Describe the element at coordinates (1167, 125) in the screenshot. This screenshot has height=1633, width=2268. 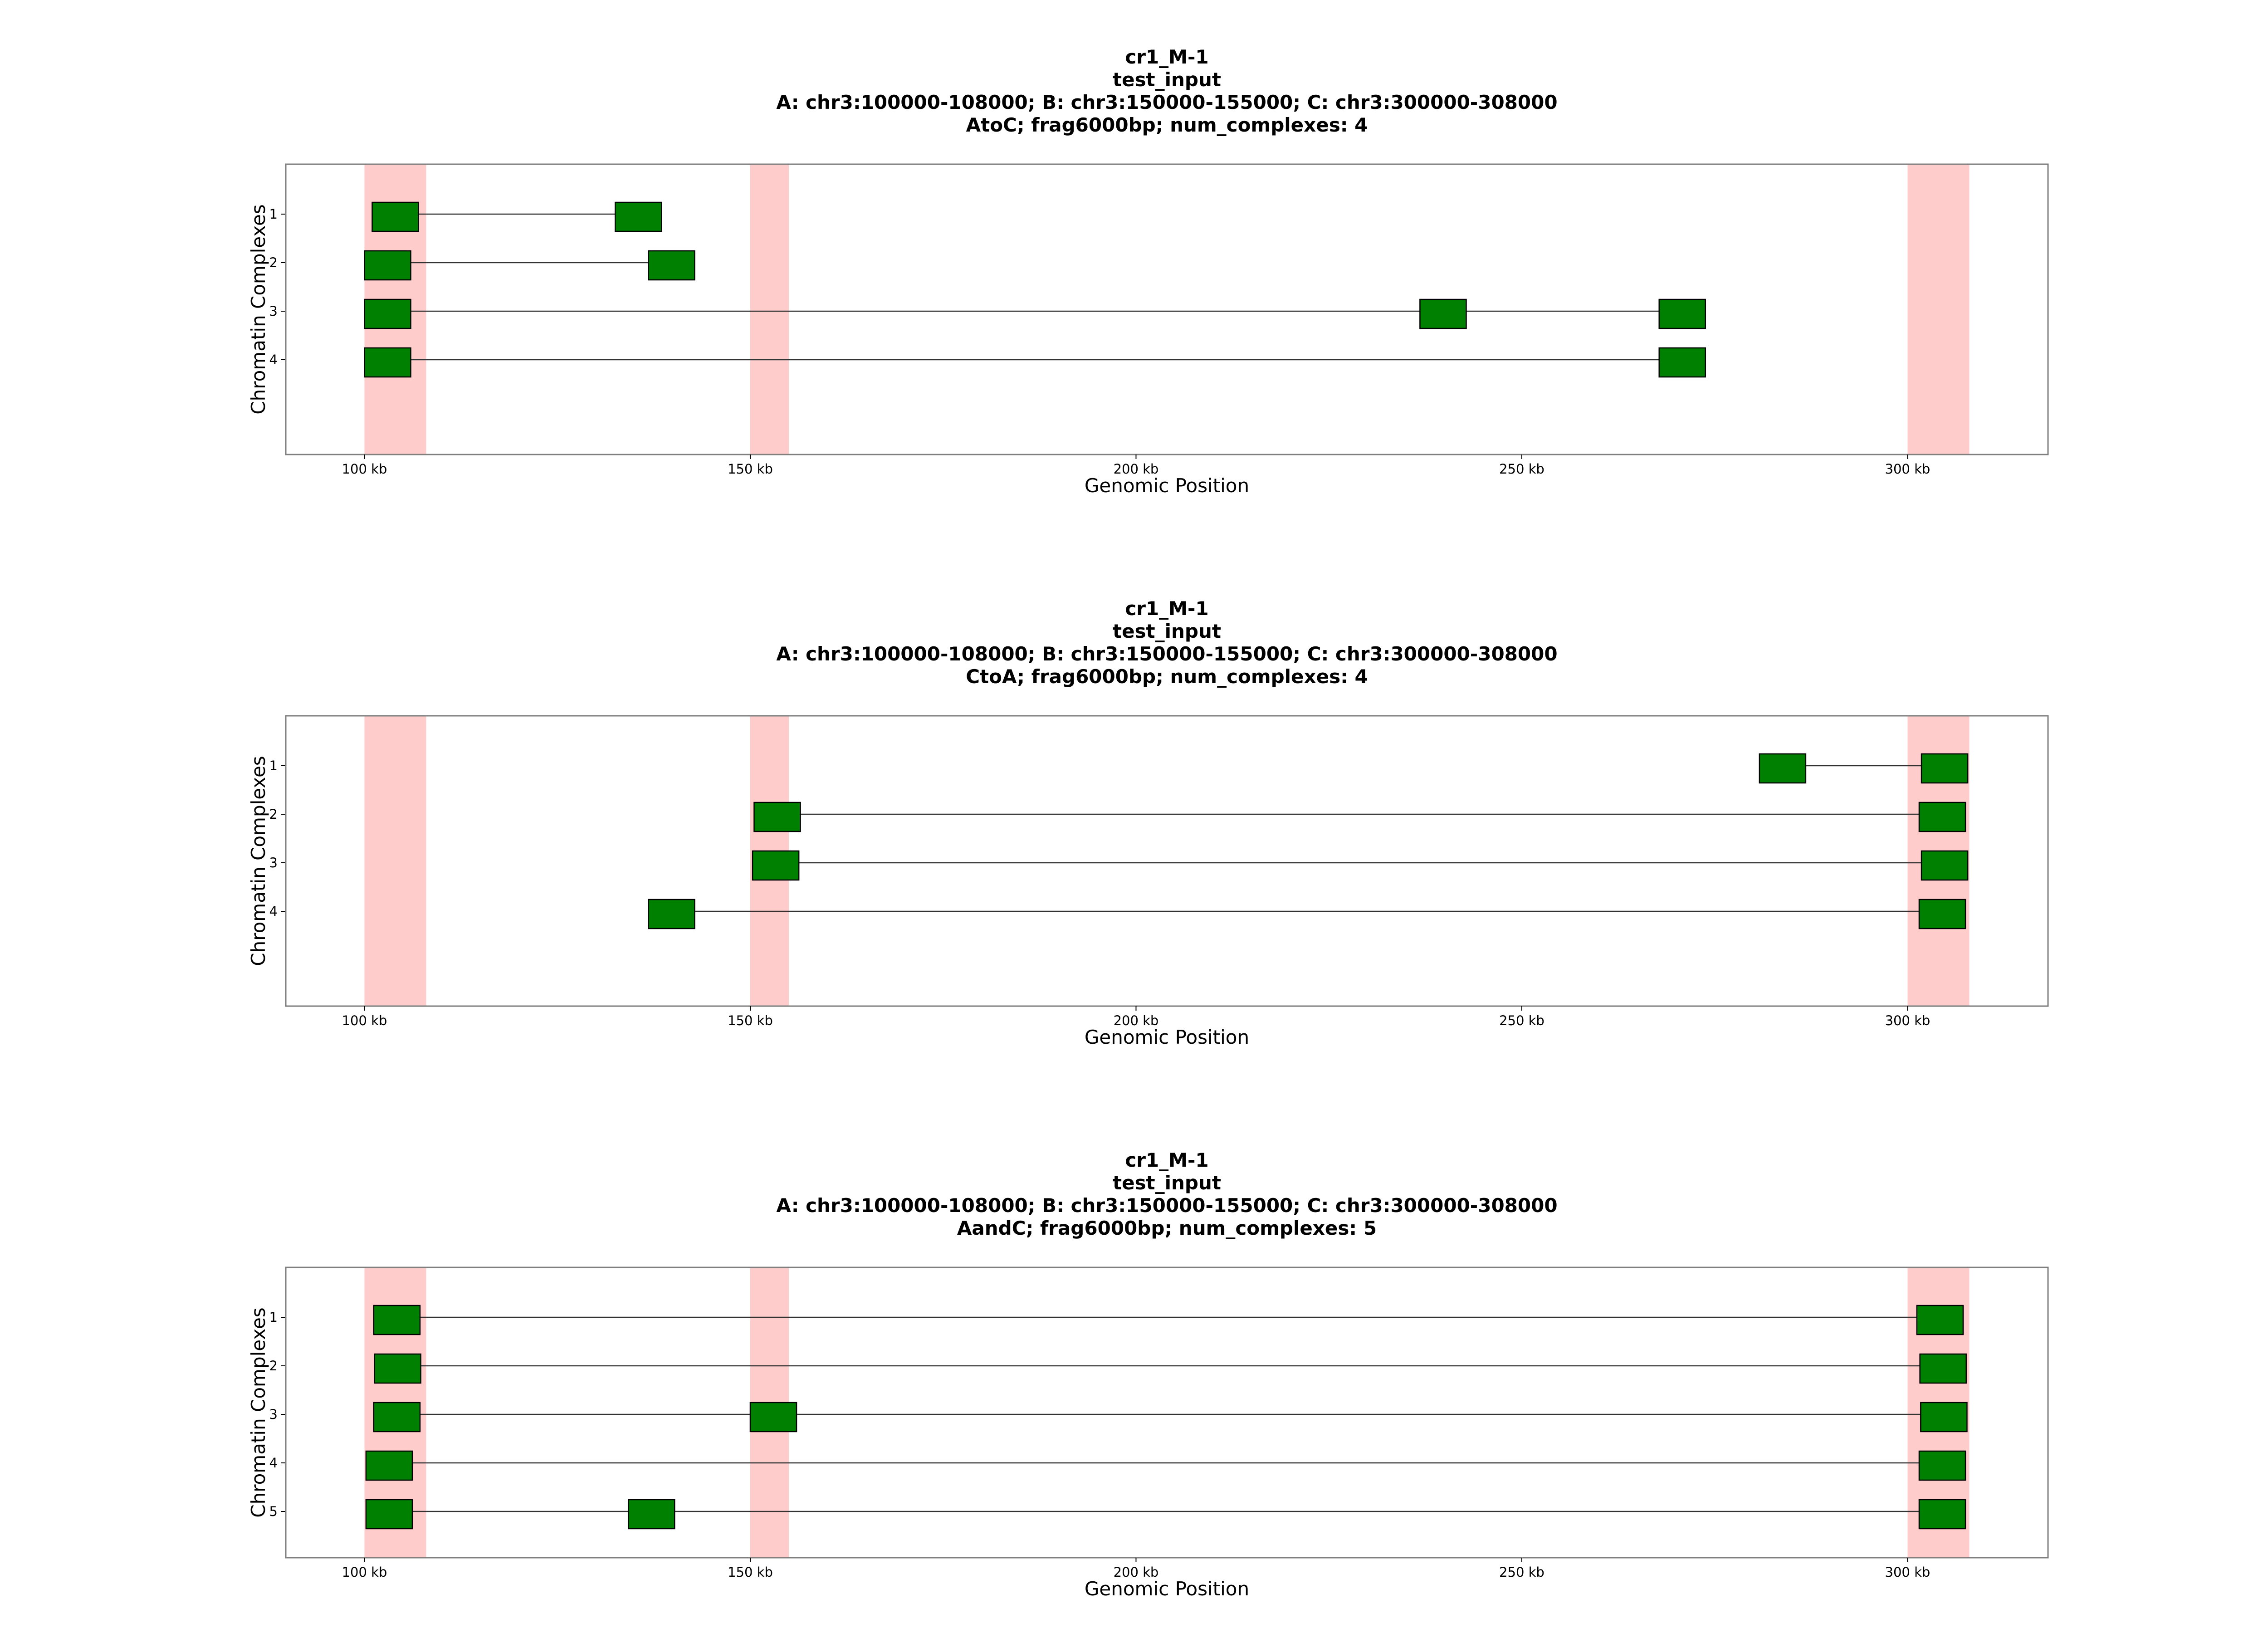
I see `chart-title-line: AtoC; frag6000bp; num_complexes: 4` at that location.